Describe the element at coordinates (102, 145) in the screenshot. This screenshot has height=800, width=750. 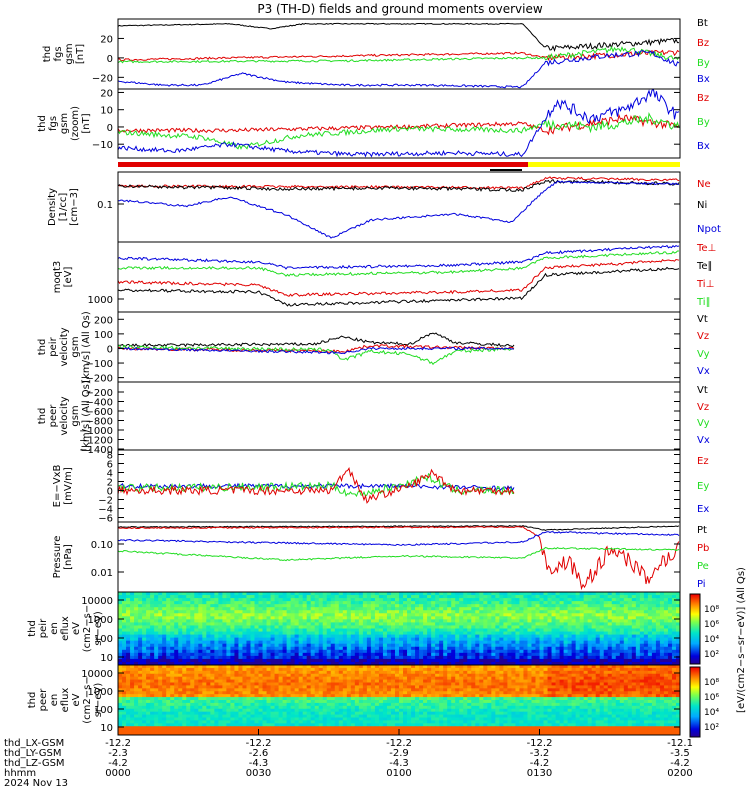
I see `y-tick-label: −10` at that location.